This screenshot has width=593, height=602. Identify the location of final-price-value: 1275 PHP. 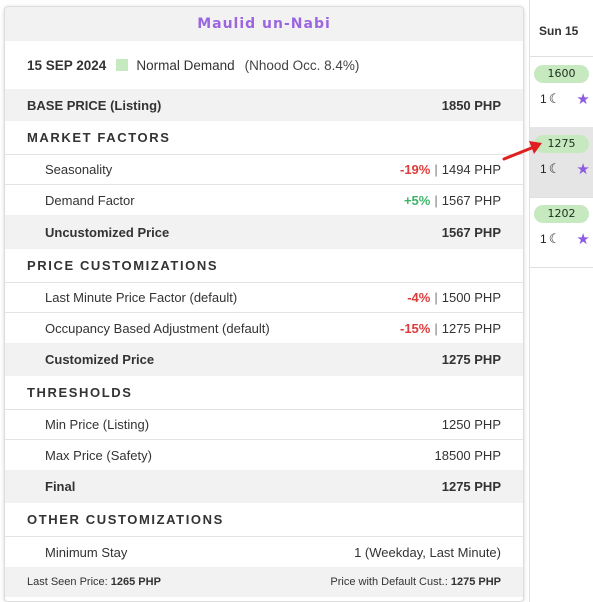
(471, 486).